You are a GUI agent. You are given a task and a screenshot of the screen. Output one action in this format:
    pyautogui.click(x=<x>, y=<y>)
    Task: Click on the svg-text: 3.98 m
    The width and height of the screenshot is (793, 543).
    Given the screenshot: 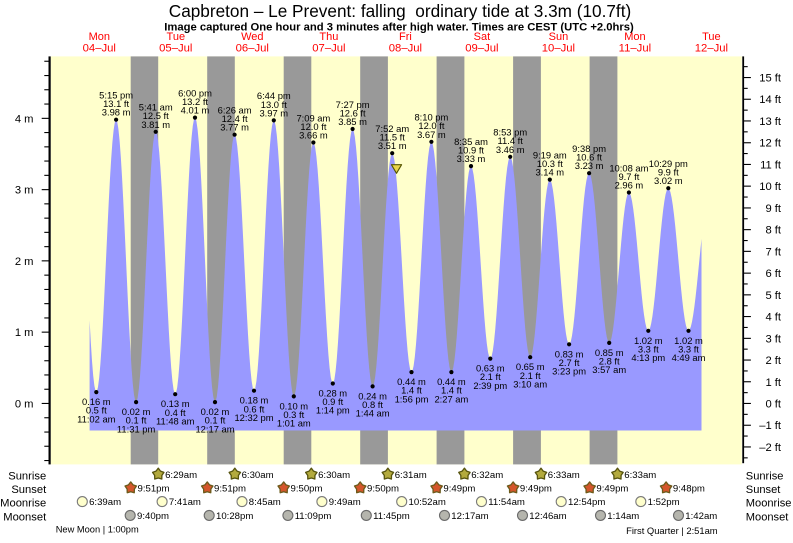 What is the action you would take?
    pyautogui.click(x=116, y=112)
    